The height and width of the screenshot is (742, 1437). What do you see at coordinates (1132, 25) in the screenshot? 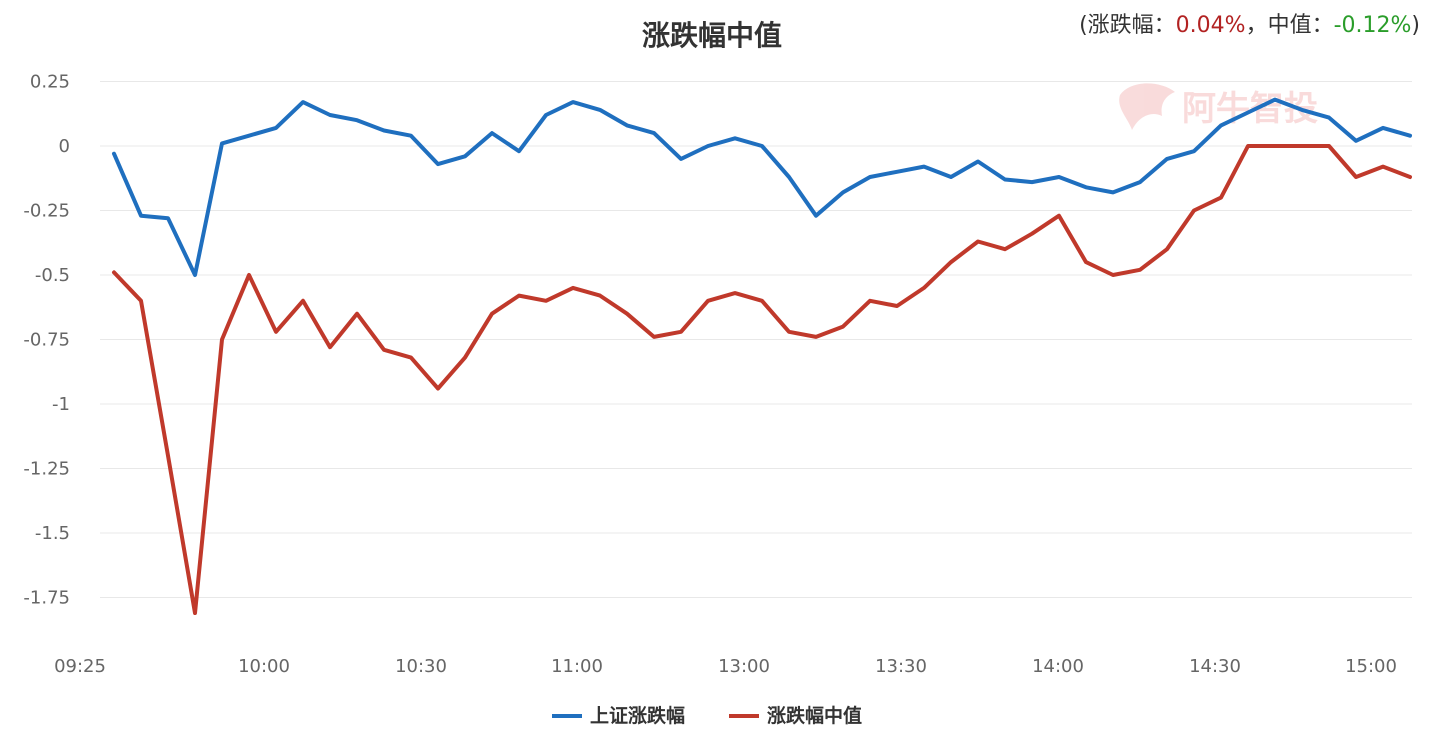
I see `summary-label-change: 涨跌幅：` at bounding box center [1132, 25].